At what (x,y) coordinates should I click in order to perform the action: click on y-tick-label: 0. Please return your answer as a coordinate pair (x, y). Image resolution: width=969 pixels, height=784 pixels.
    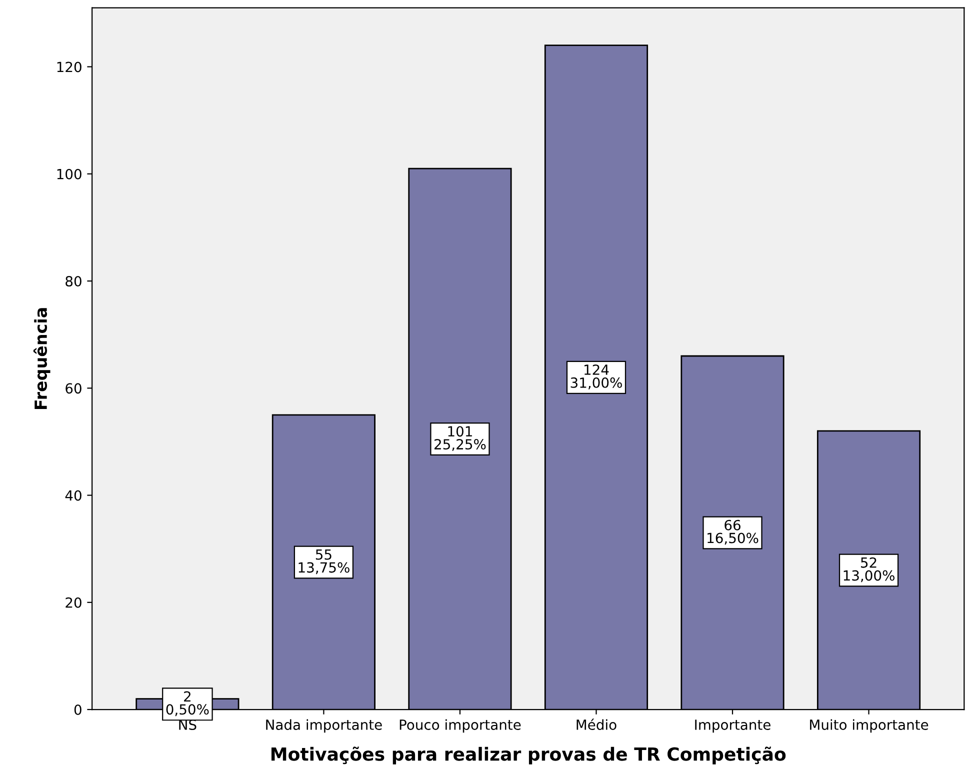
    Looking at the image, I should click on (78, 709).